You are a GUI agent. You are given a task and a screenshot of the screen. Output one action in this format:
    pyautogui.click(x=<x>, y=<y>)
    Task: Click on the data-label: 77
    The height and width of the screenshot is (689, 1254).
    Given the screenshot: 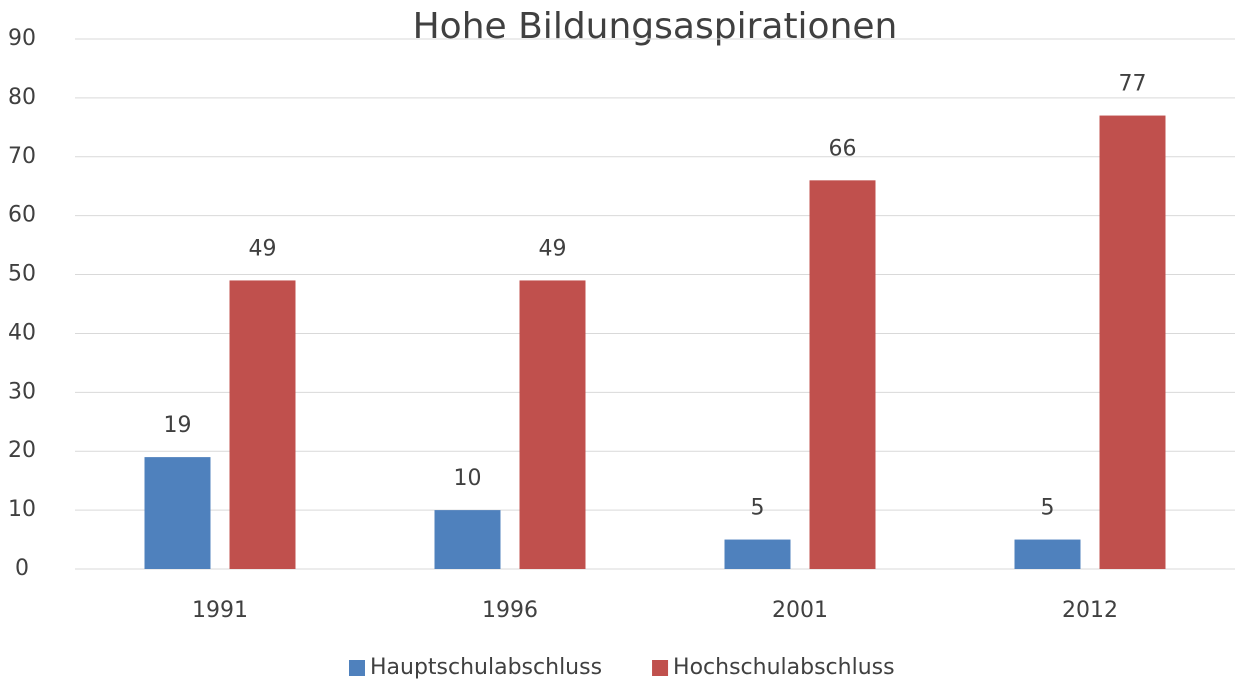 What is the action you would take?
    pyautogui.click(x=1133, y=84)
    